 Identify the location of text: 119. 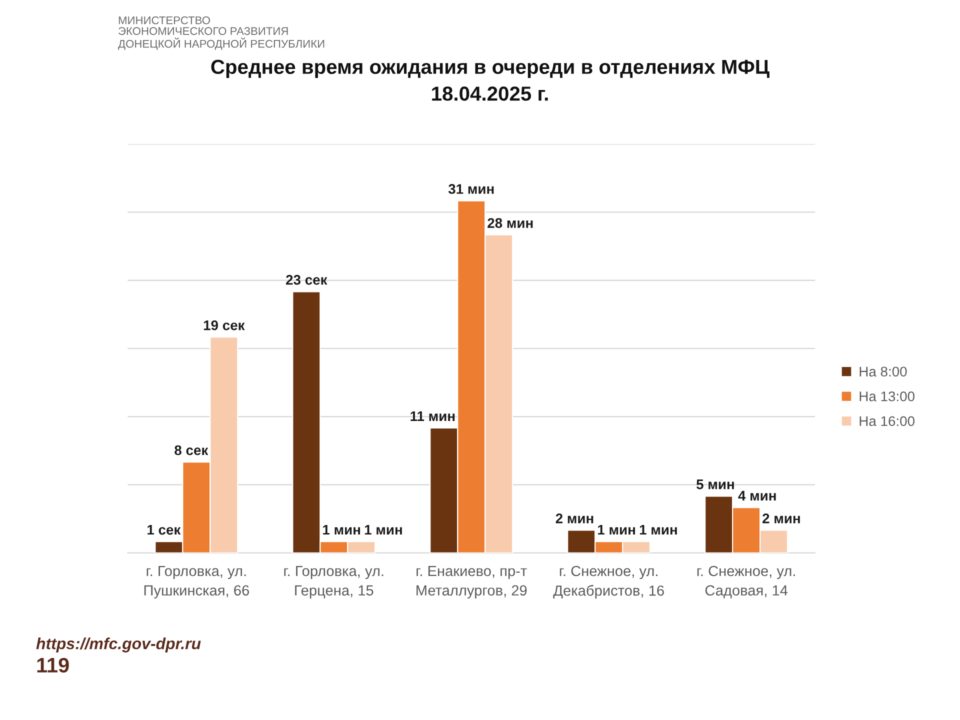
(53, 665).